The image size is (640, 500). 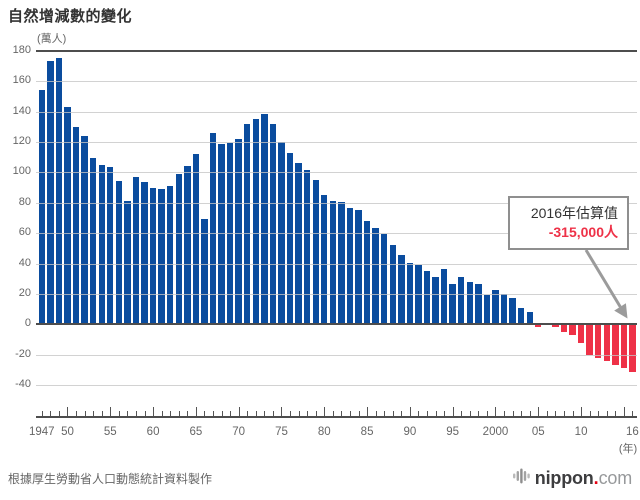 I want to click on nippon-com-logo-icon, so click(x=521, y=478).